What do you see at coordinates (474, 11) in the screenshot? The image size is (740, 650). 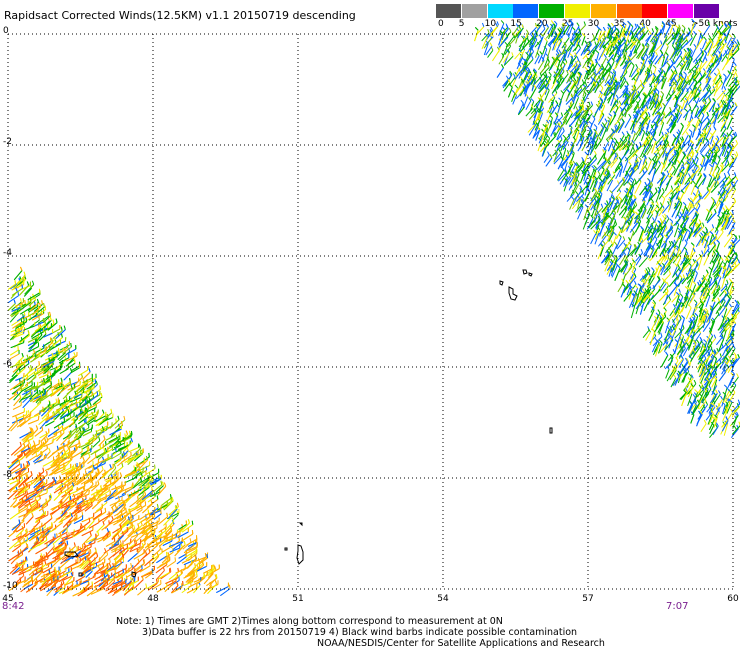 I see `colorbar-swatch` at bounding box center [474, 11].